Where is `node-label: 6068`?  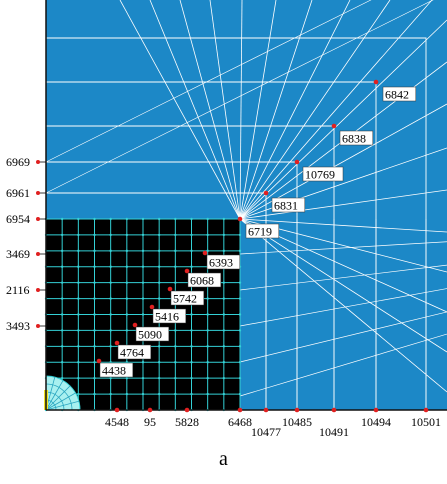 node-label: 6068 is located at coordinates (202, 281).